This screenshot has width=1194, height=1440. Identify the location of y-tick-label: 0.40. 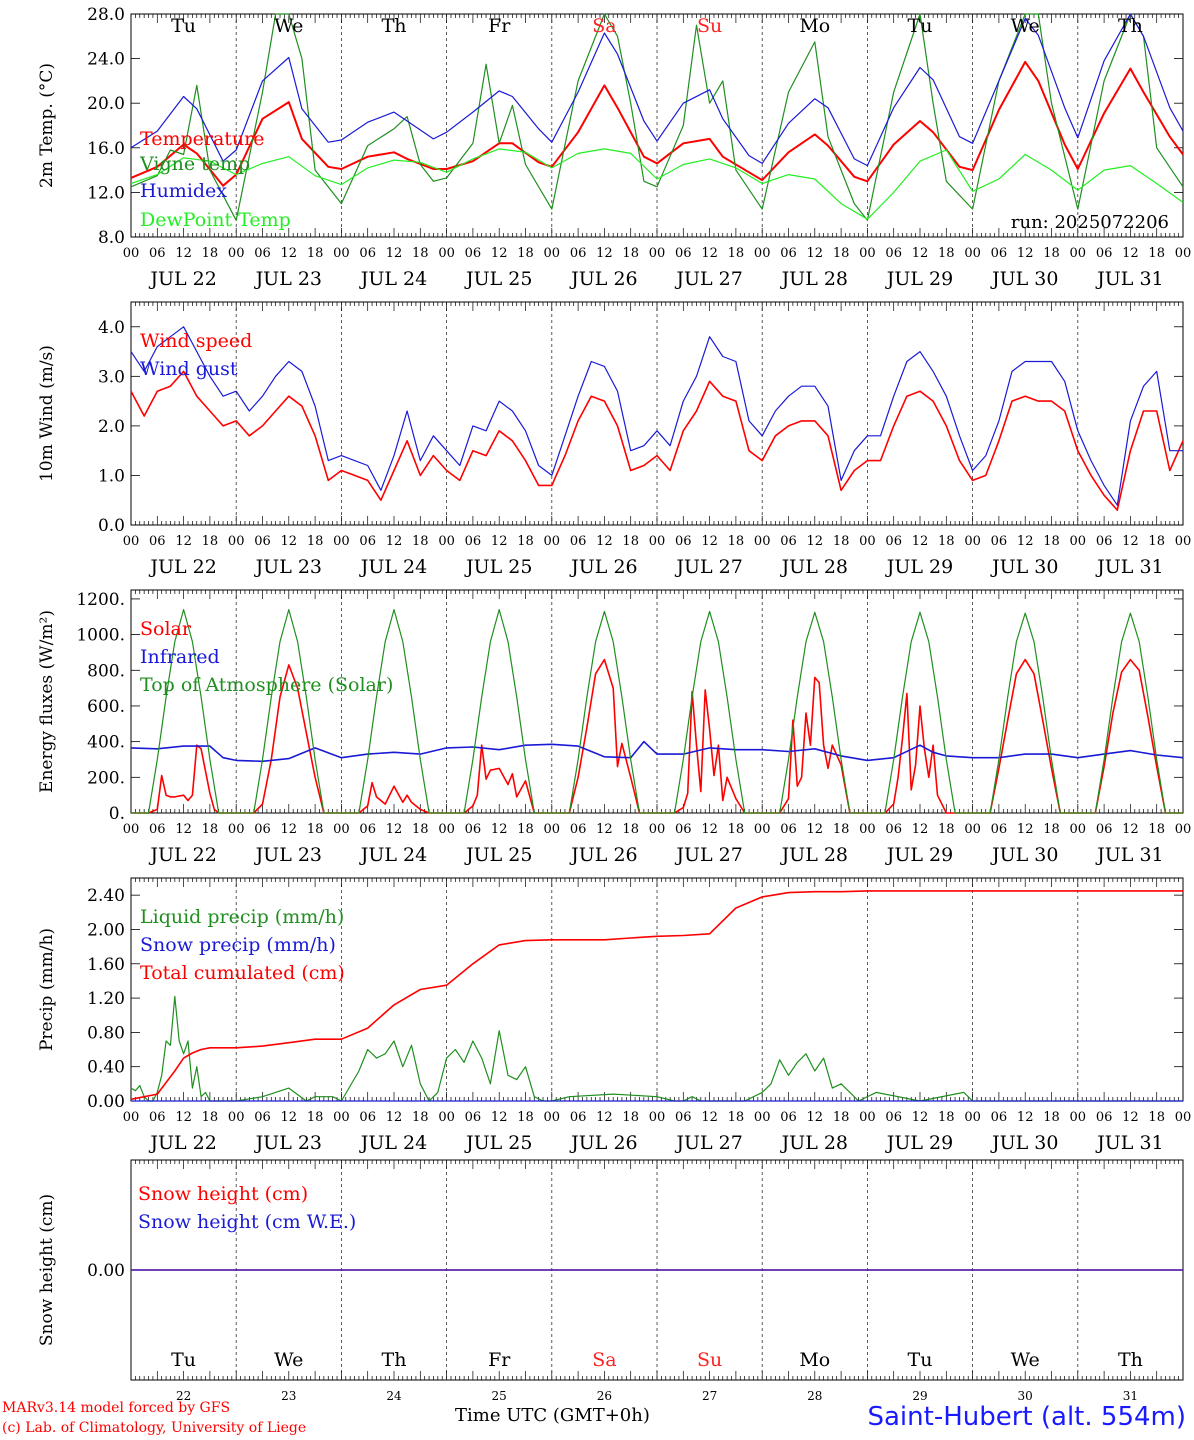
(106, 1068).